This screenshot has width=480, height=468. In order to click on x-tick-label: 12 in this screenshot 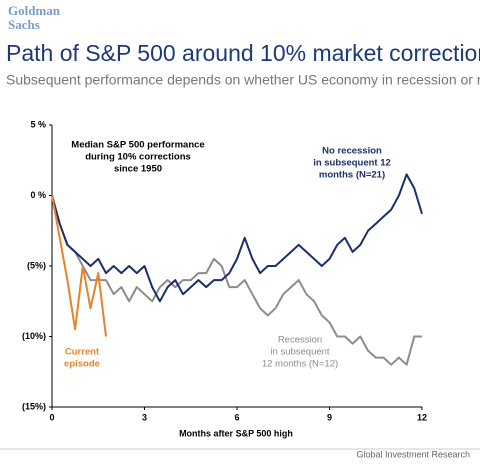, I will do `click(422, 417)`.